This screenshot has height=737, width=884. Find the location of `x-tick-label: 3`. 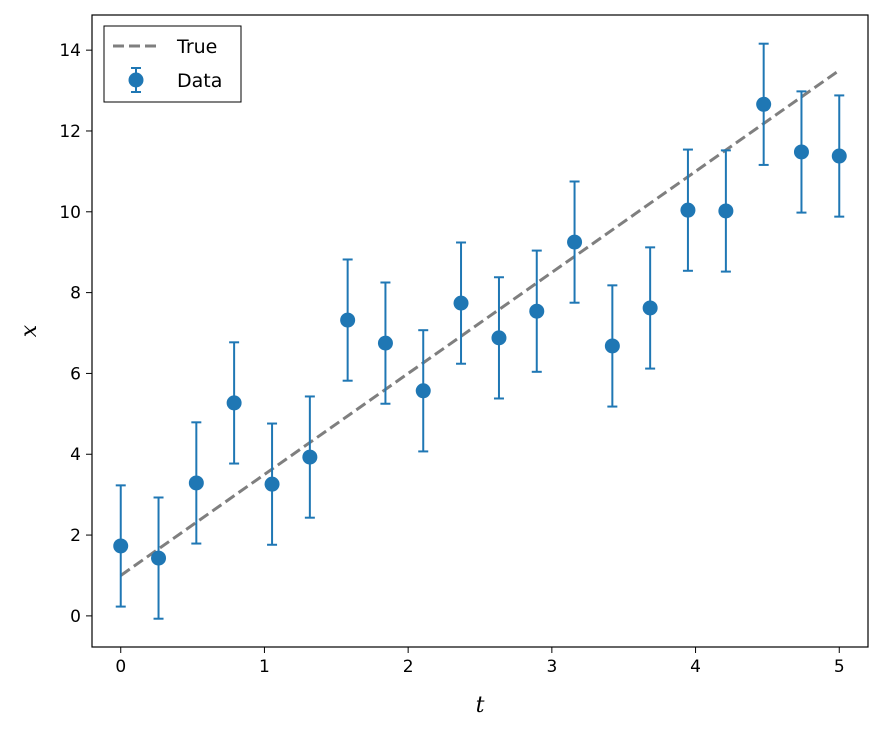

x-tick-label: 3 is located at coordinates (551, 667).